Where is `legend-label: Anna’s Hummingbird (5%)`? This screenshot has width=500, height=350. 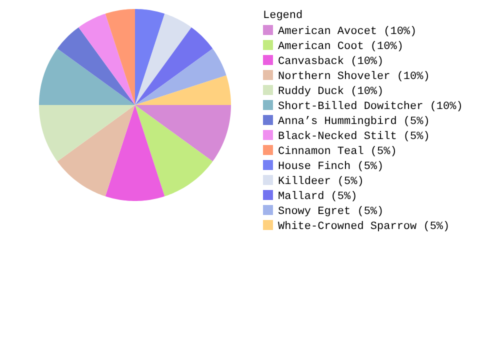 legend-label: Anna’s Hummingbird (5%) is located at coordinates (354, 122).